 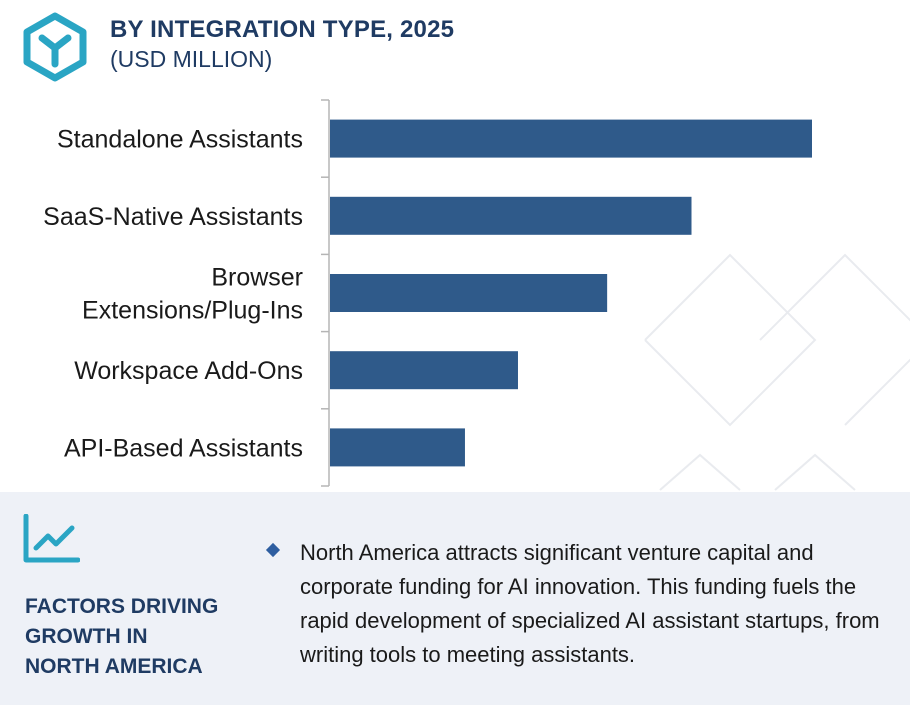 What do you see at coordinates (192, 311) in the screenshot?
I see `category-label: Extensions/Plug-Ins` at bounding box center [192, 311].